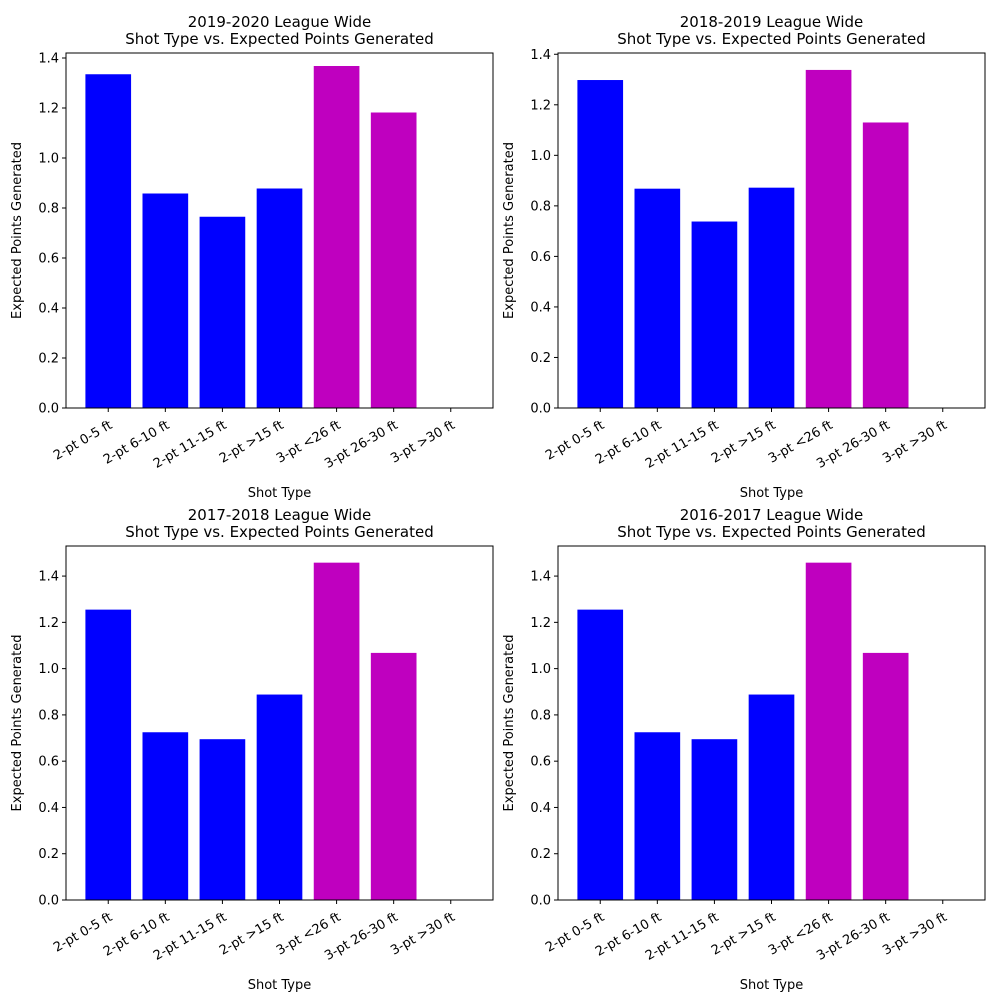 Image resolution: width=1000 pixels, height=1004 pixels. What do you see at coordinates (280, 22) in the screenshot?
I see `chart-title-line-1: 2019-2020 League Wide` at bounding box center [280, 22].